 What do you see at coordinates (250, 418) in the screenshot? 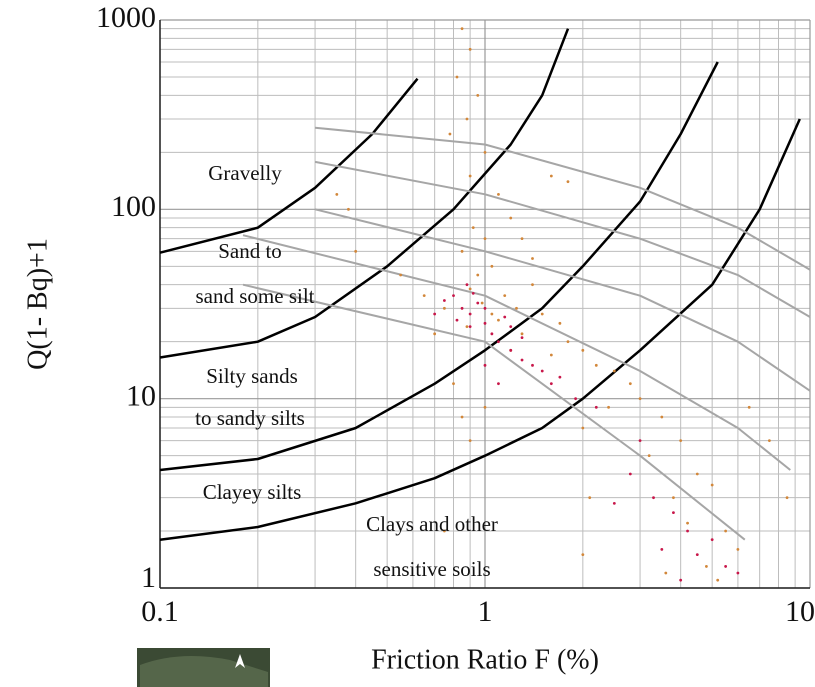
I see `region-label: to sandy silts` at bounding box center [250, 418].